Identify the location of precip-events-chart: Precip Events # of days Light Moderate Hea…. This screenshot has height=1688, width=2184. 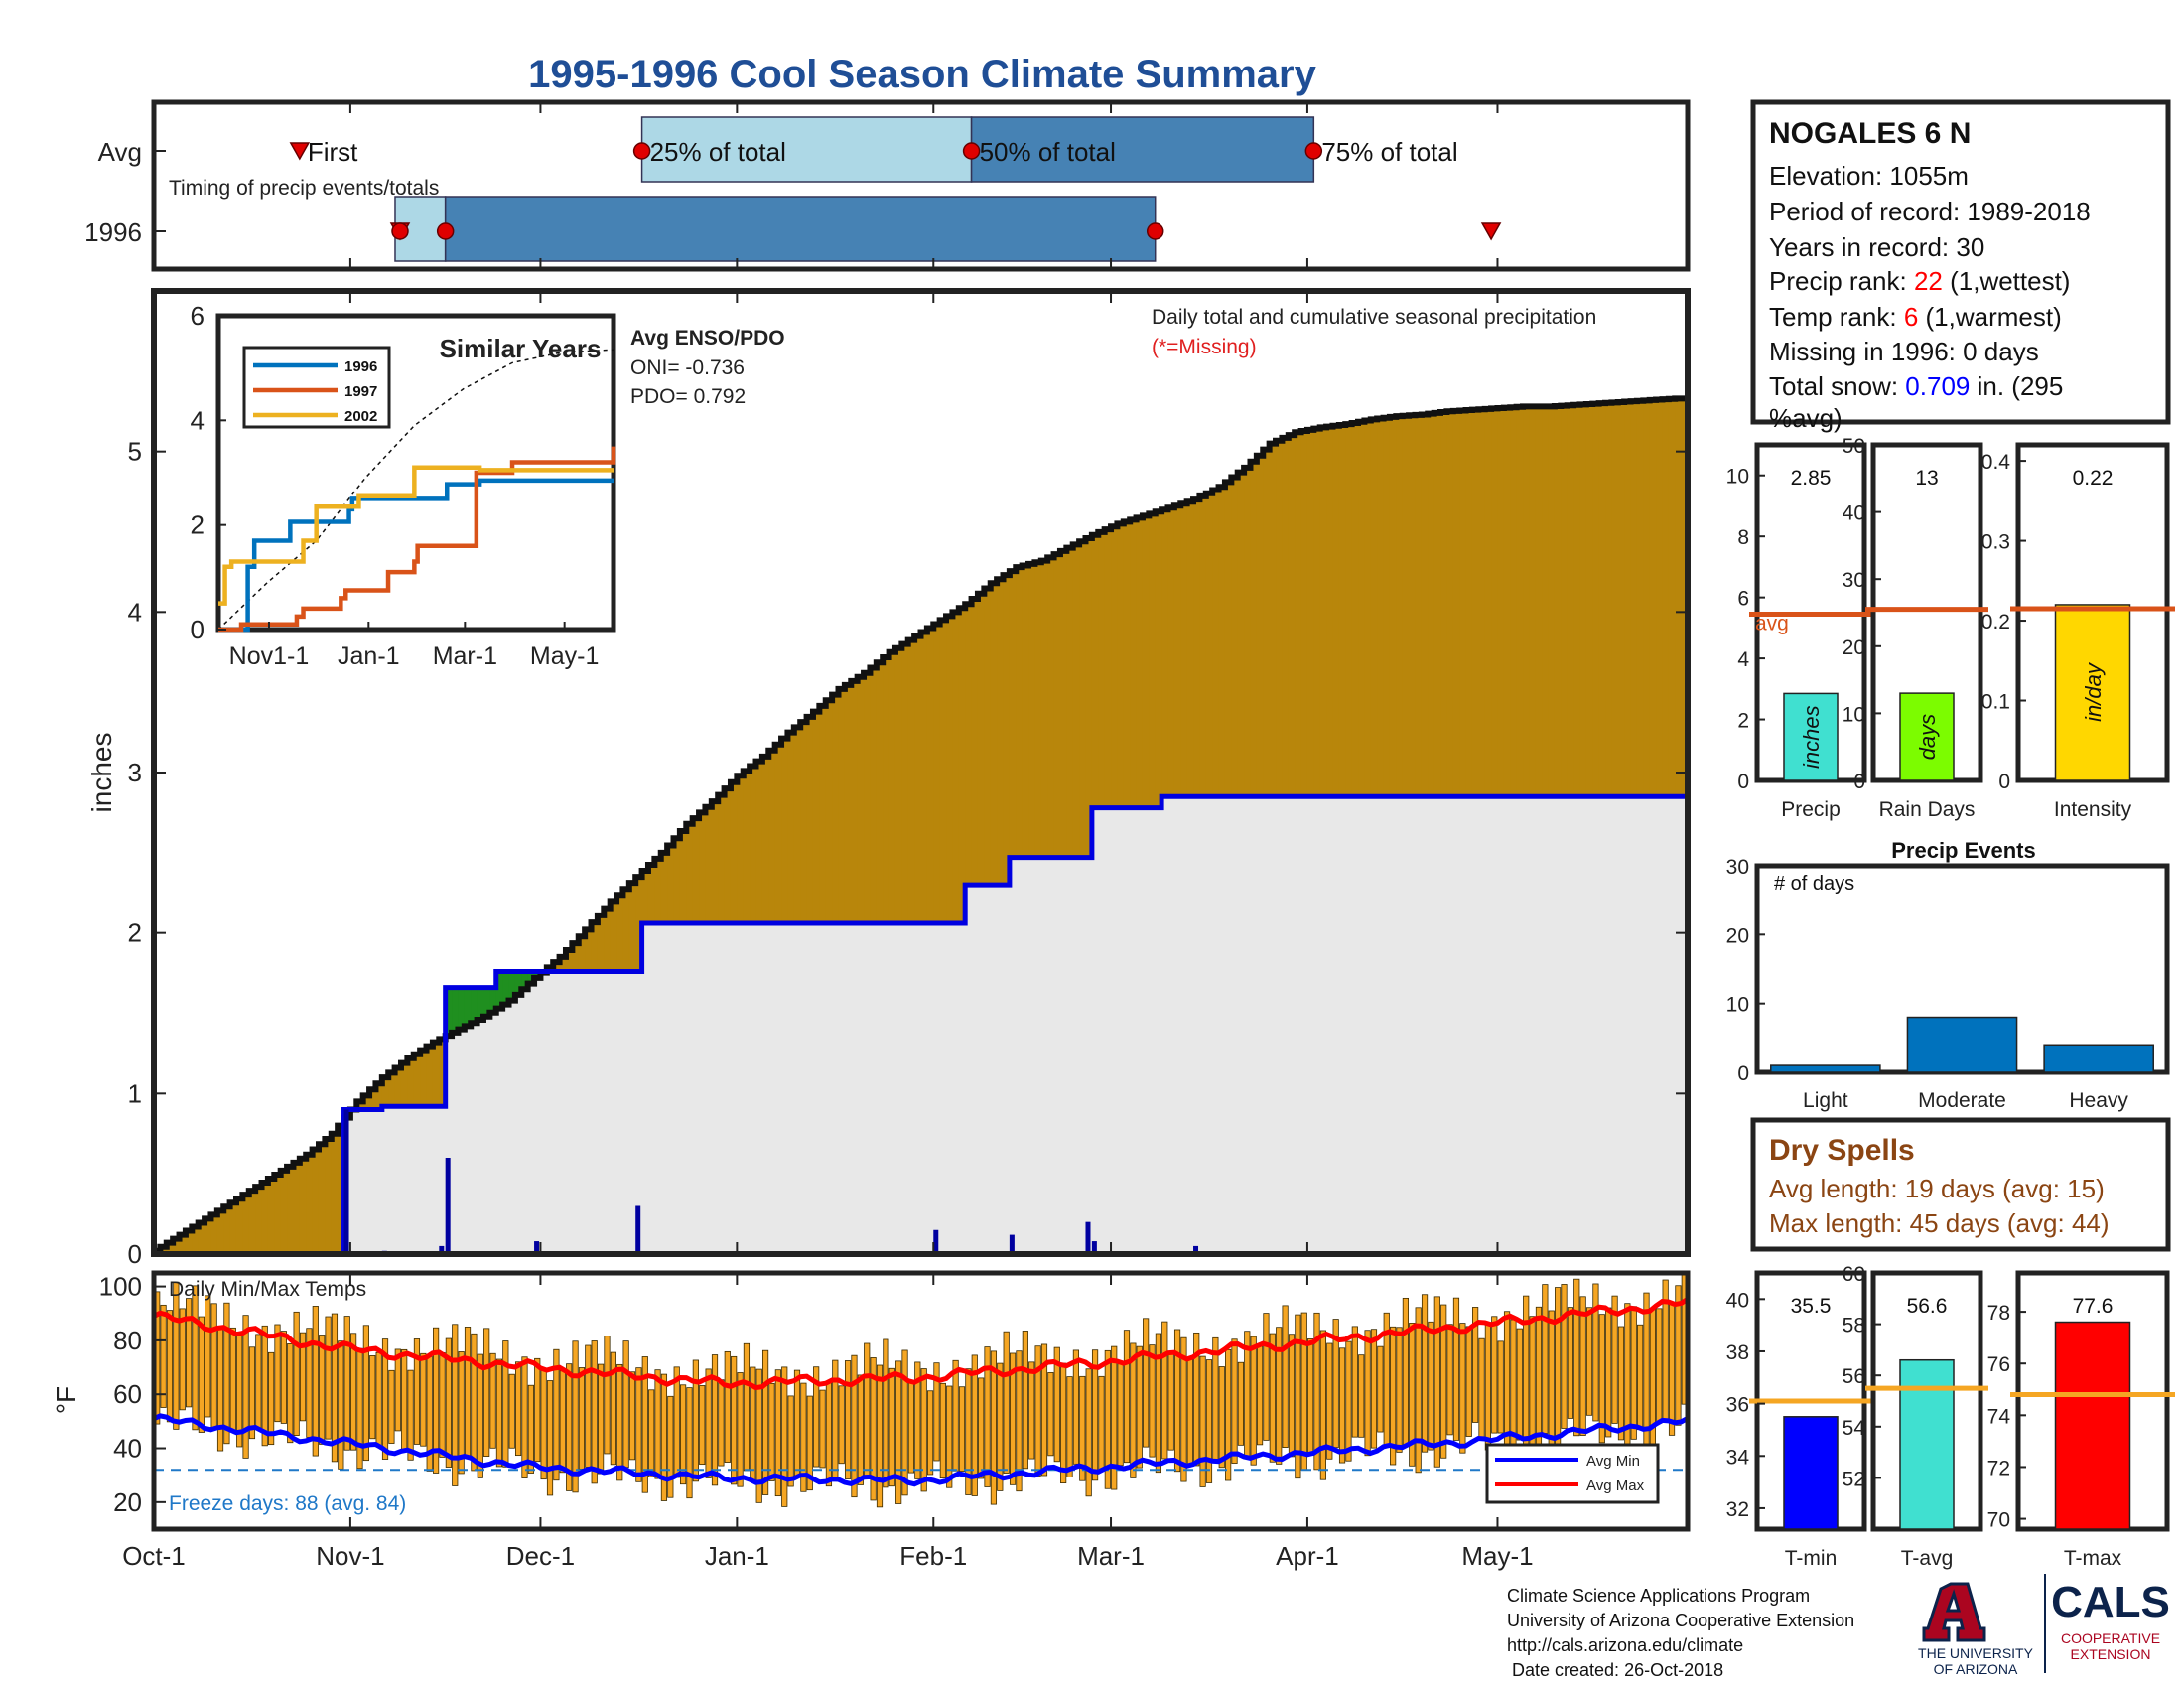
(1948, 975).